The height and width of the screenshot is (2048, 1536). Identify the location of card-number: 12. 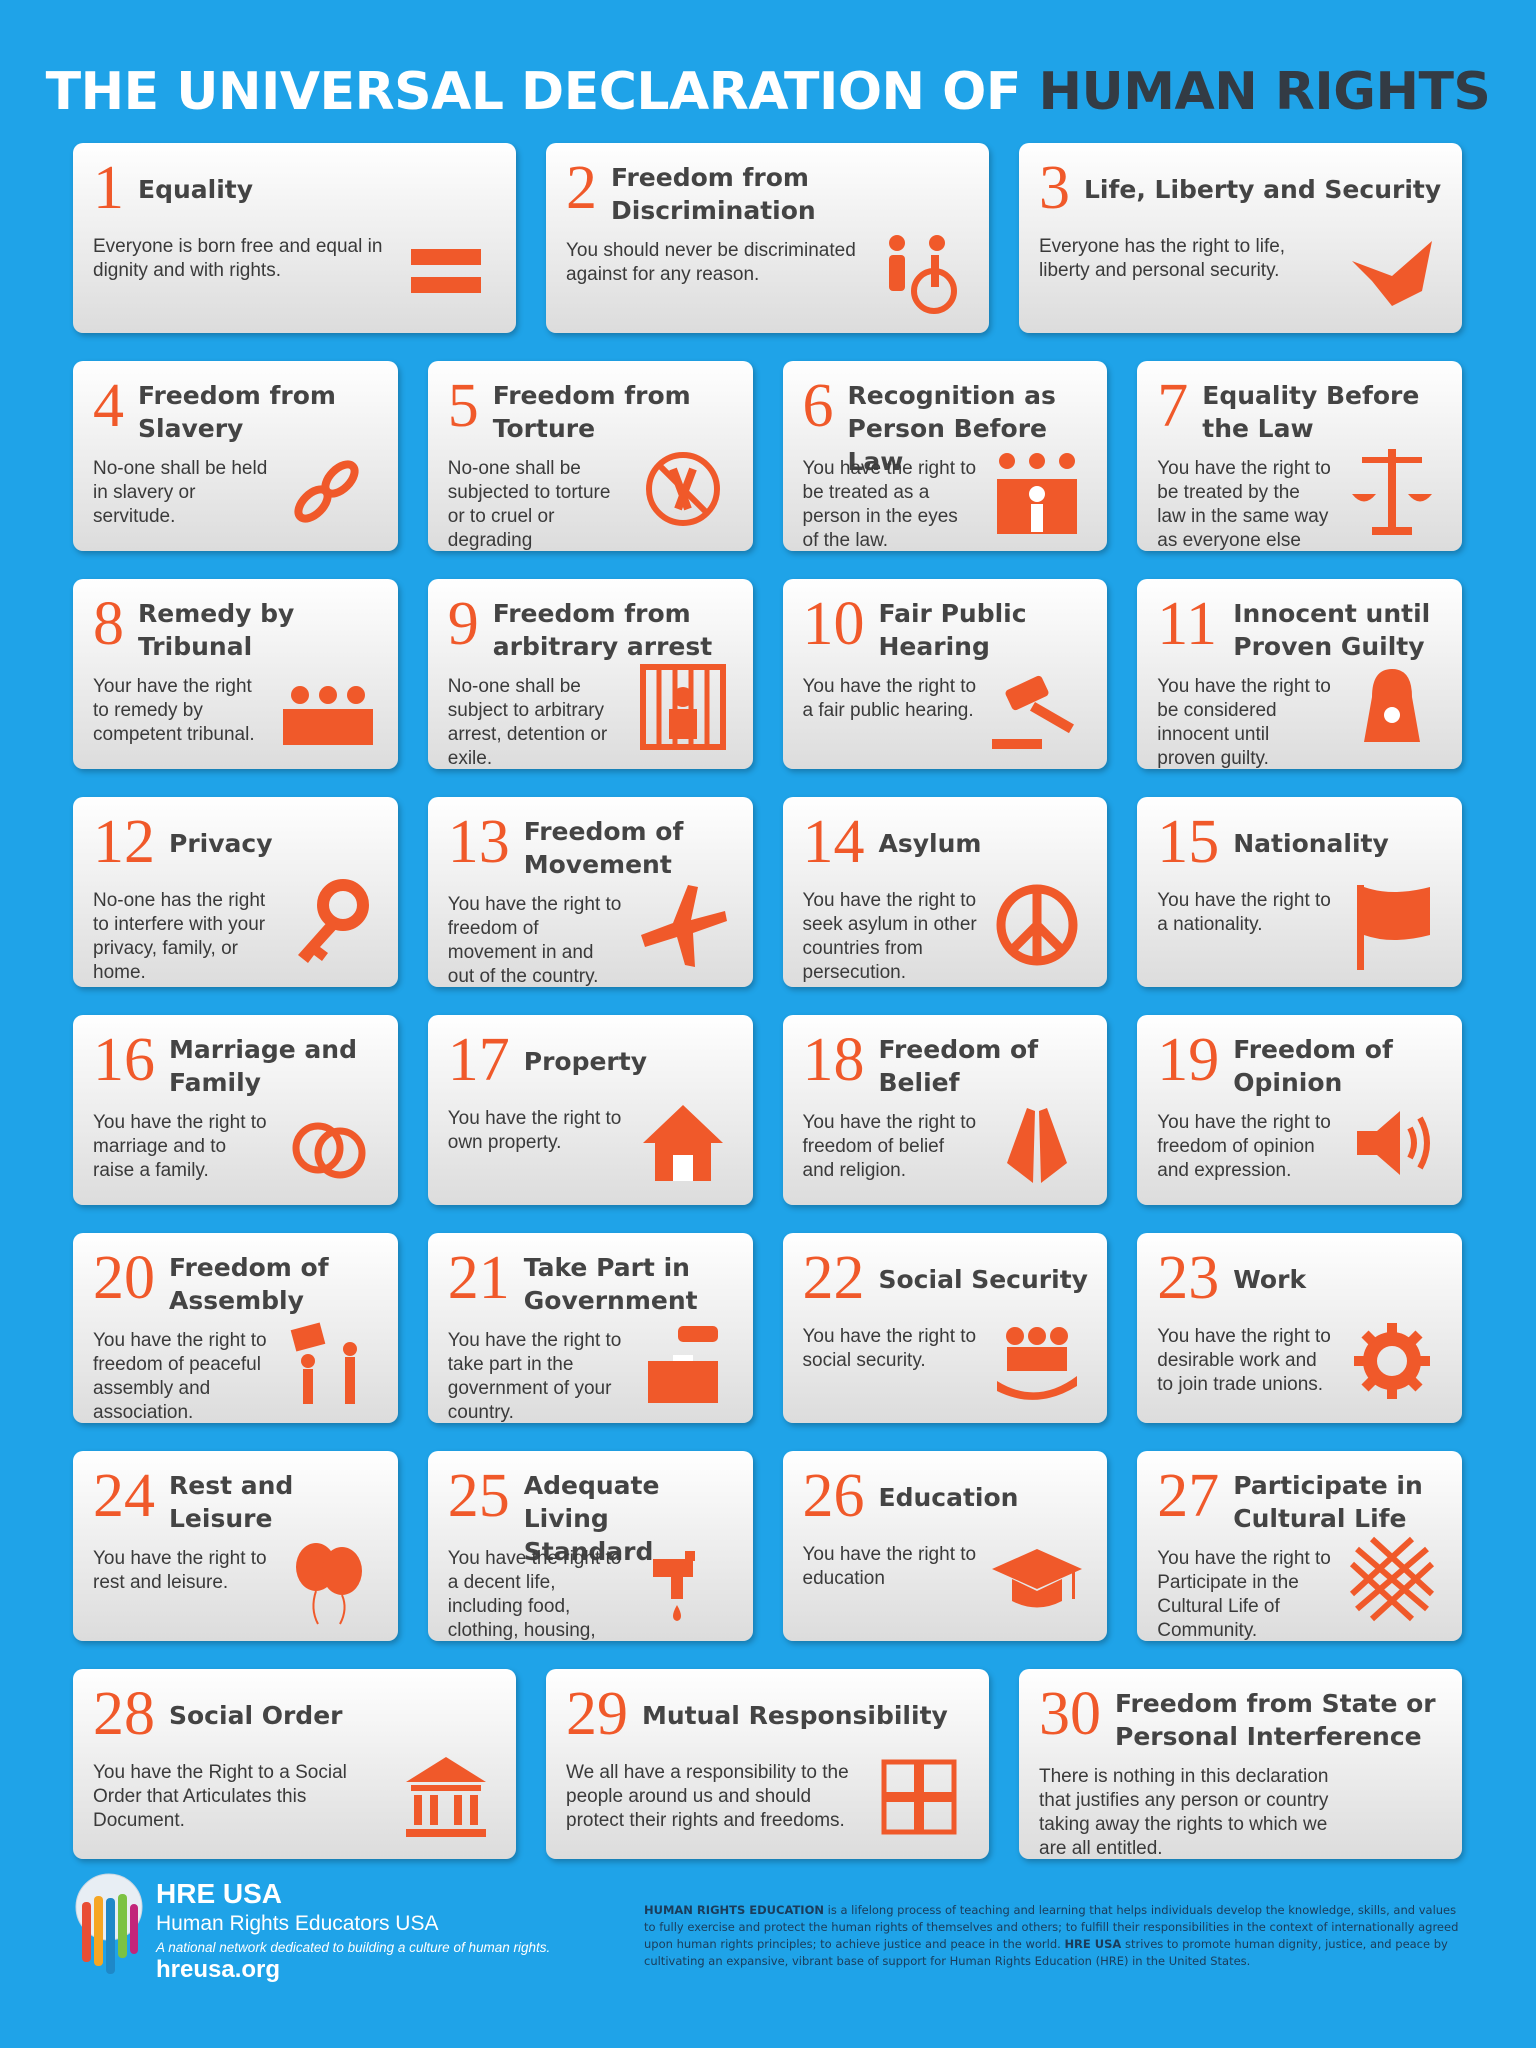
(124, 842).